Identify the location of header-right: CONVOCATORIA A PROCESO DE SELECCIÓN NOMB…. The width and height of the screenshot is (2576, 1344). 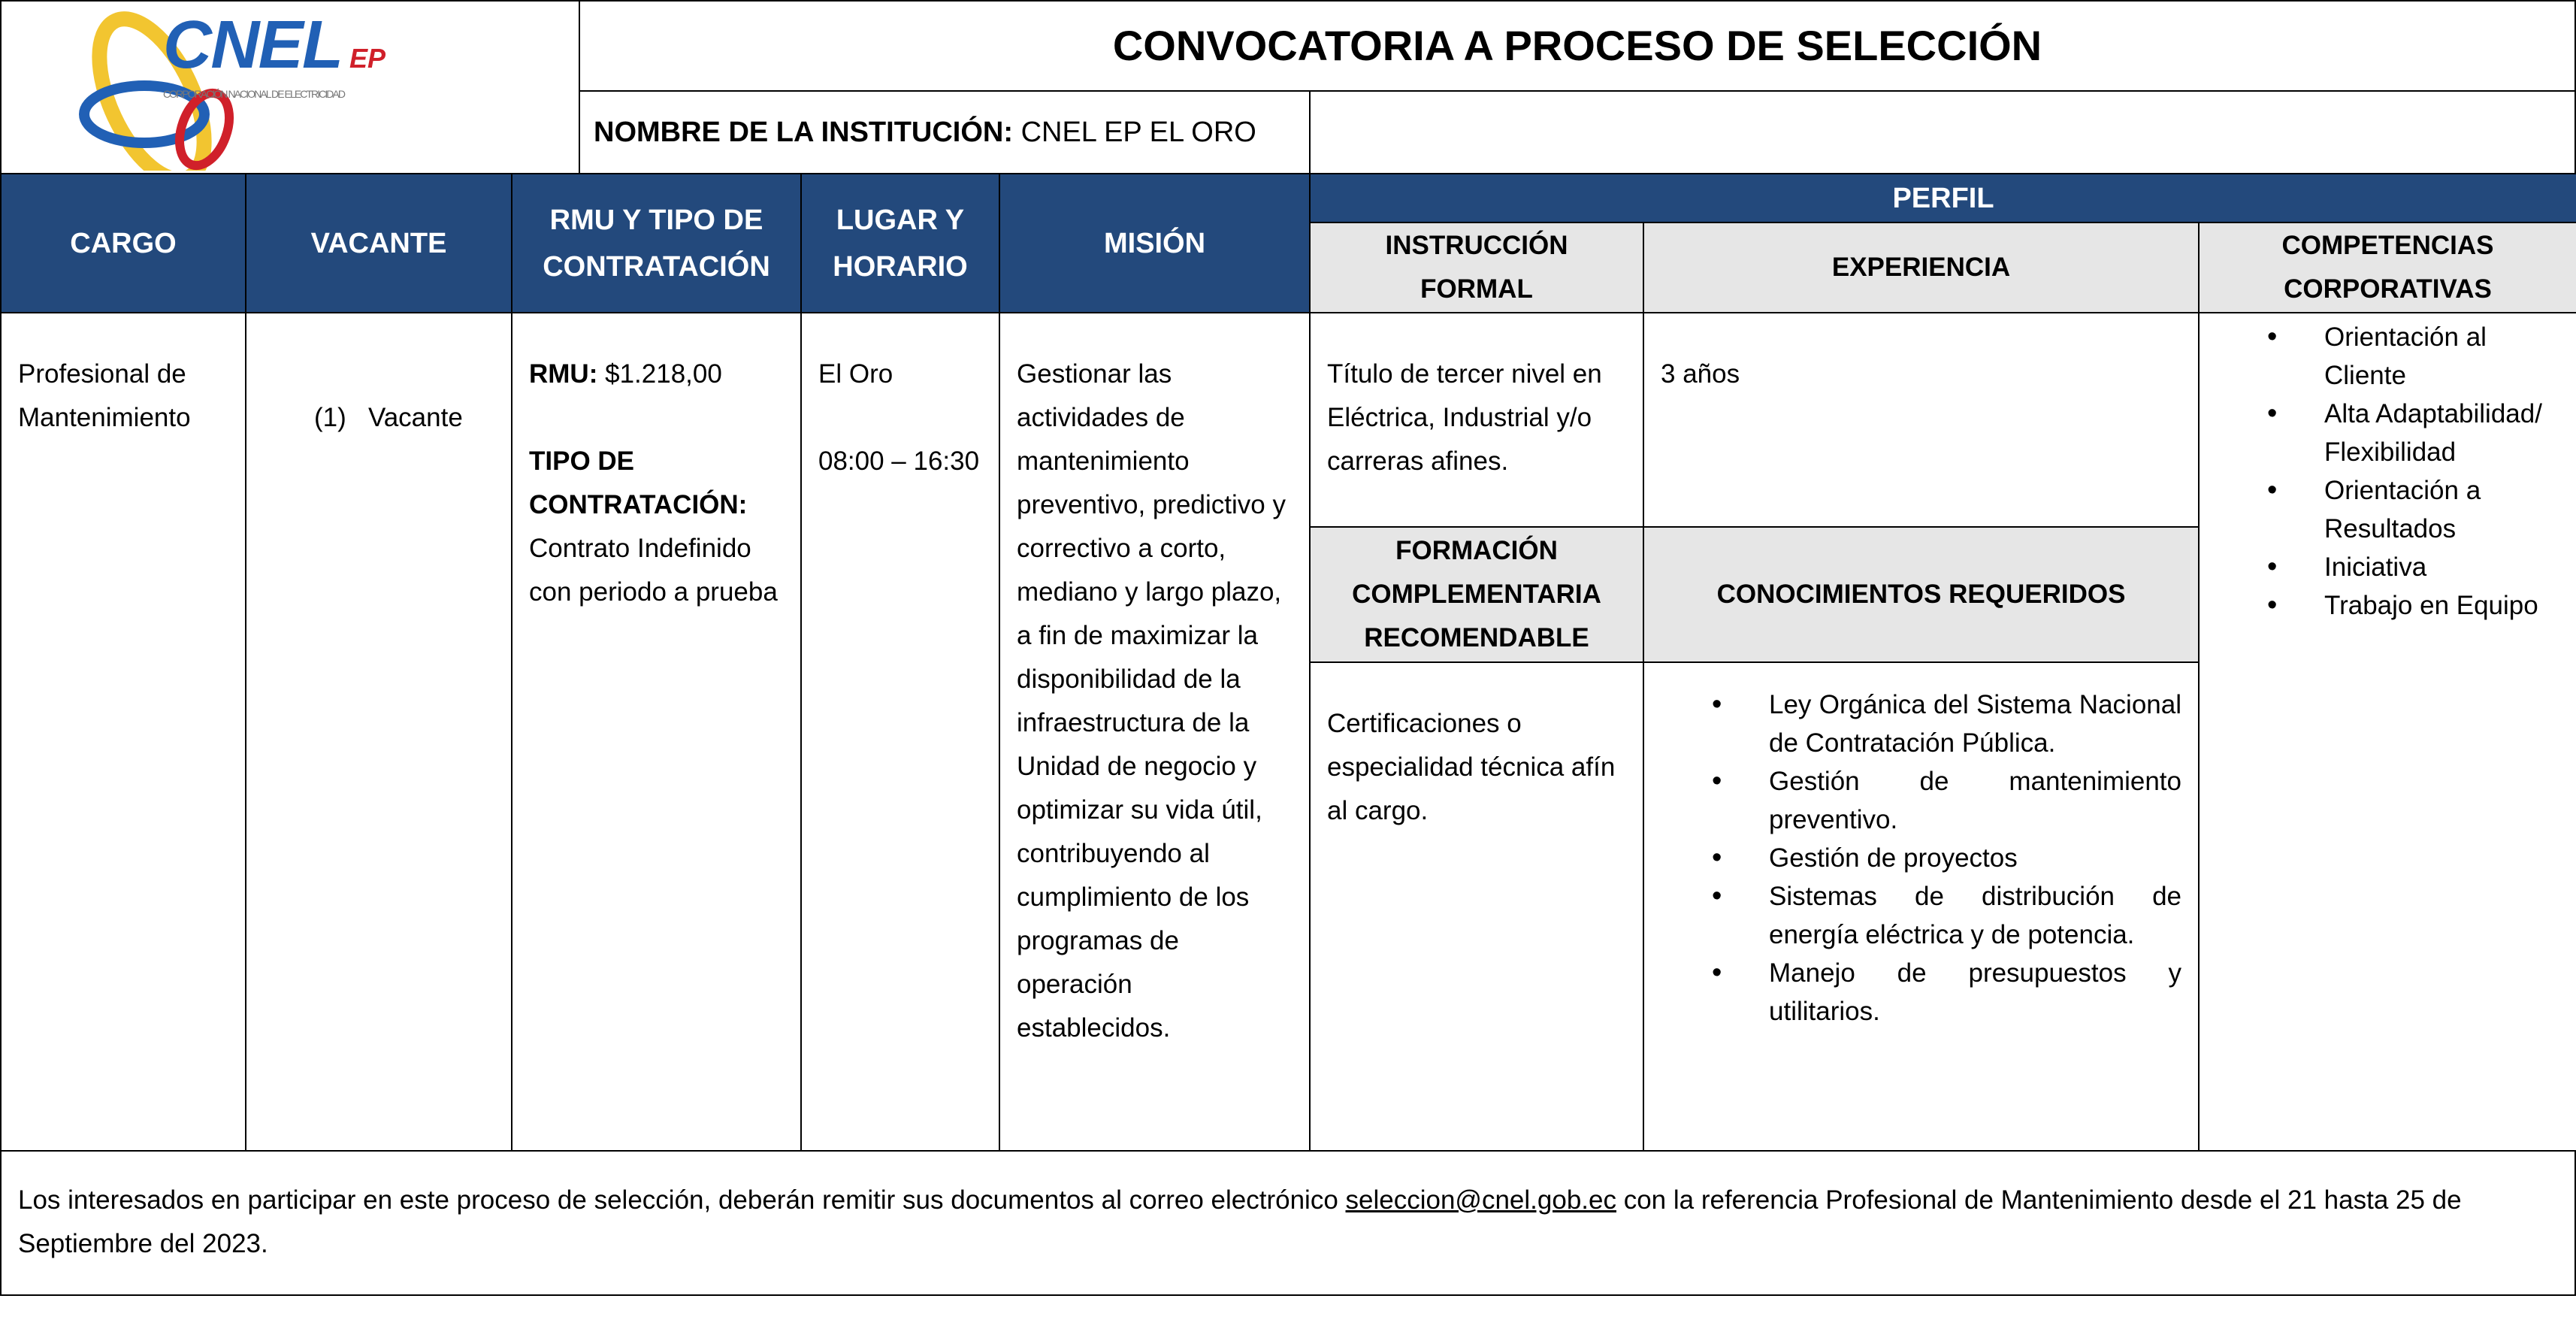
(1577, 87).